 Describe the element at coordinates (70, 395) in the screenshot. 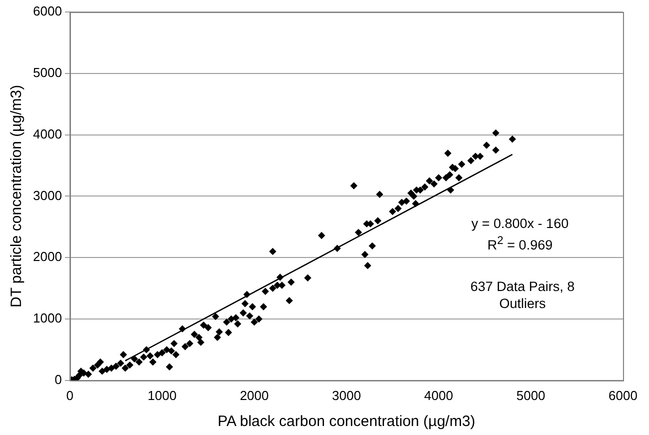

I see `x-tick-label: 0` at that location.